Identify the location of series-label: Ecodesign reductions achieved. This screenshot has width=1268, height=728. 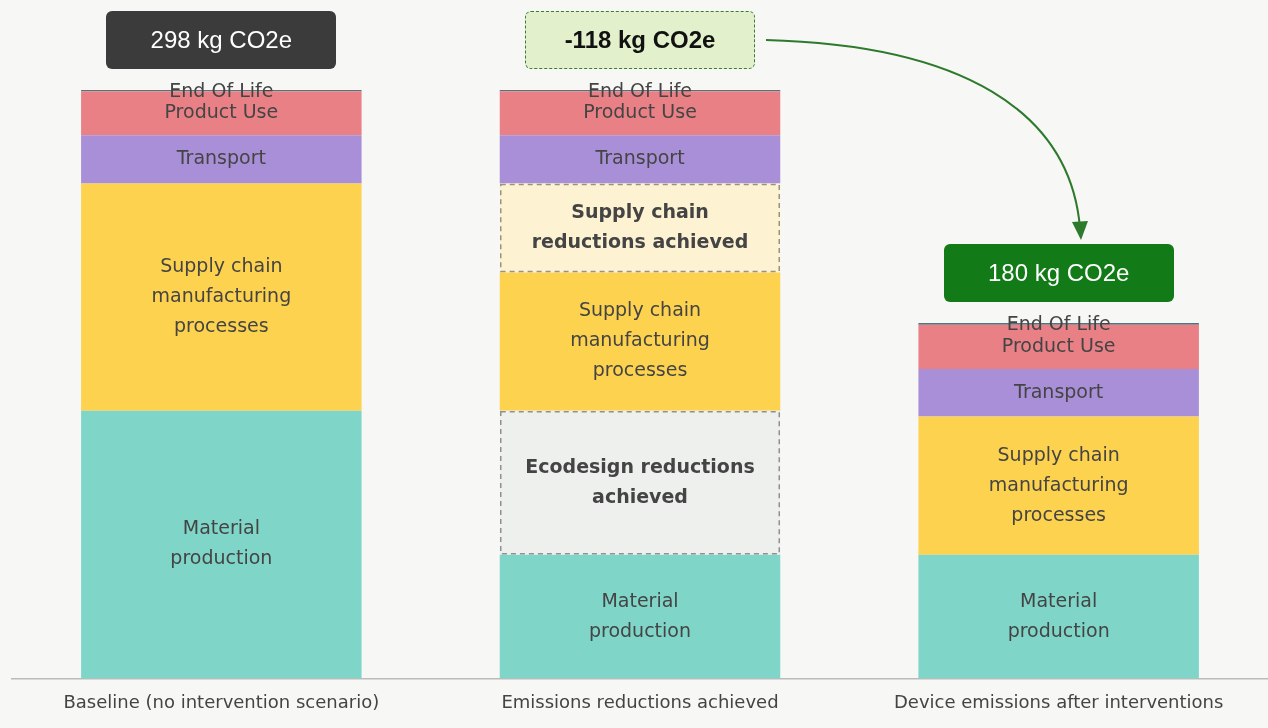
(640, 480).